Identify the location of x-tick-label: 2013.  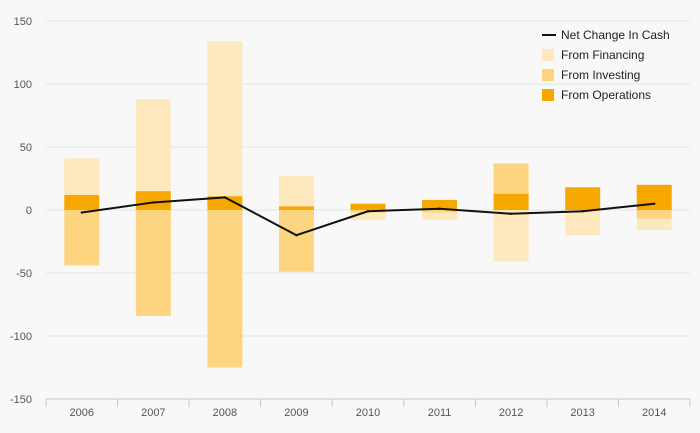
(582, 413).